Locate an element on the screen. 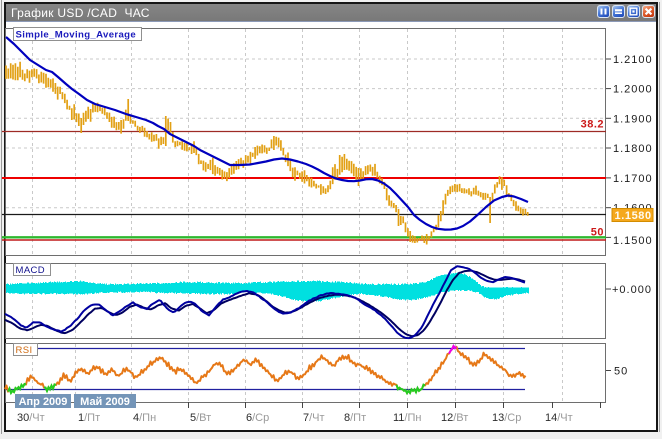 Image resolution: width=662 pixels, height=439 pixels. svg-text: 8/Пт is located at coordinates (355, 418).